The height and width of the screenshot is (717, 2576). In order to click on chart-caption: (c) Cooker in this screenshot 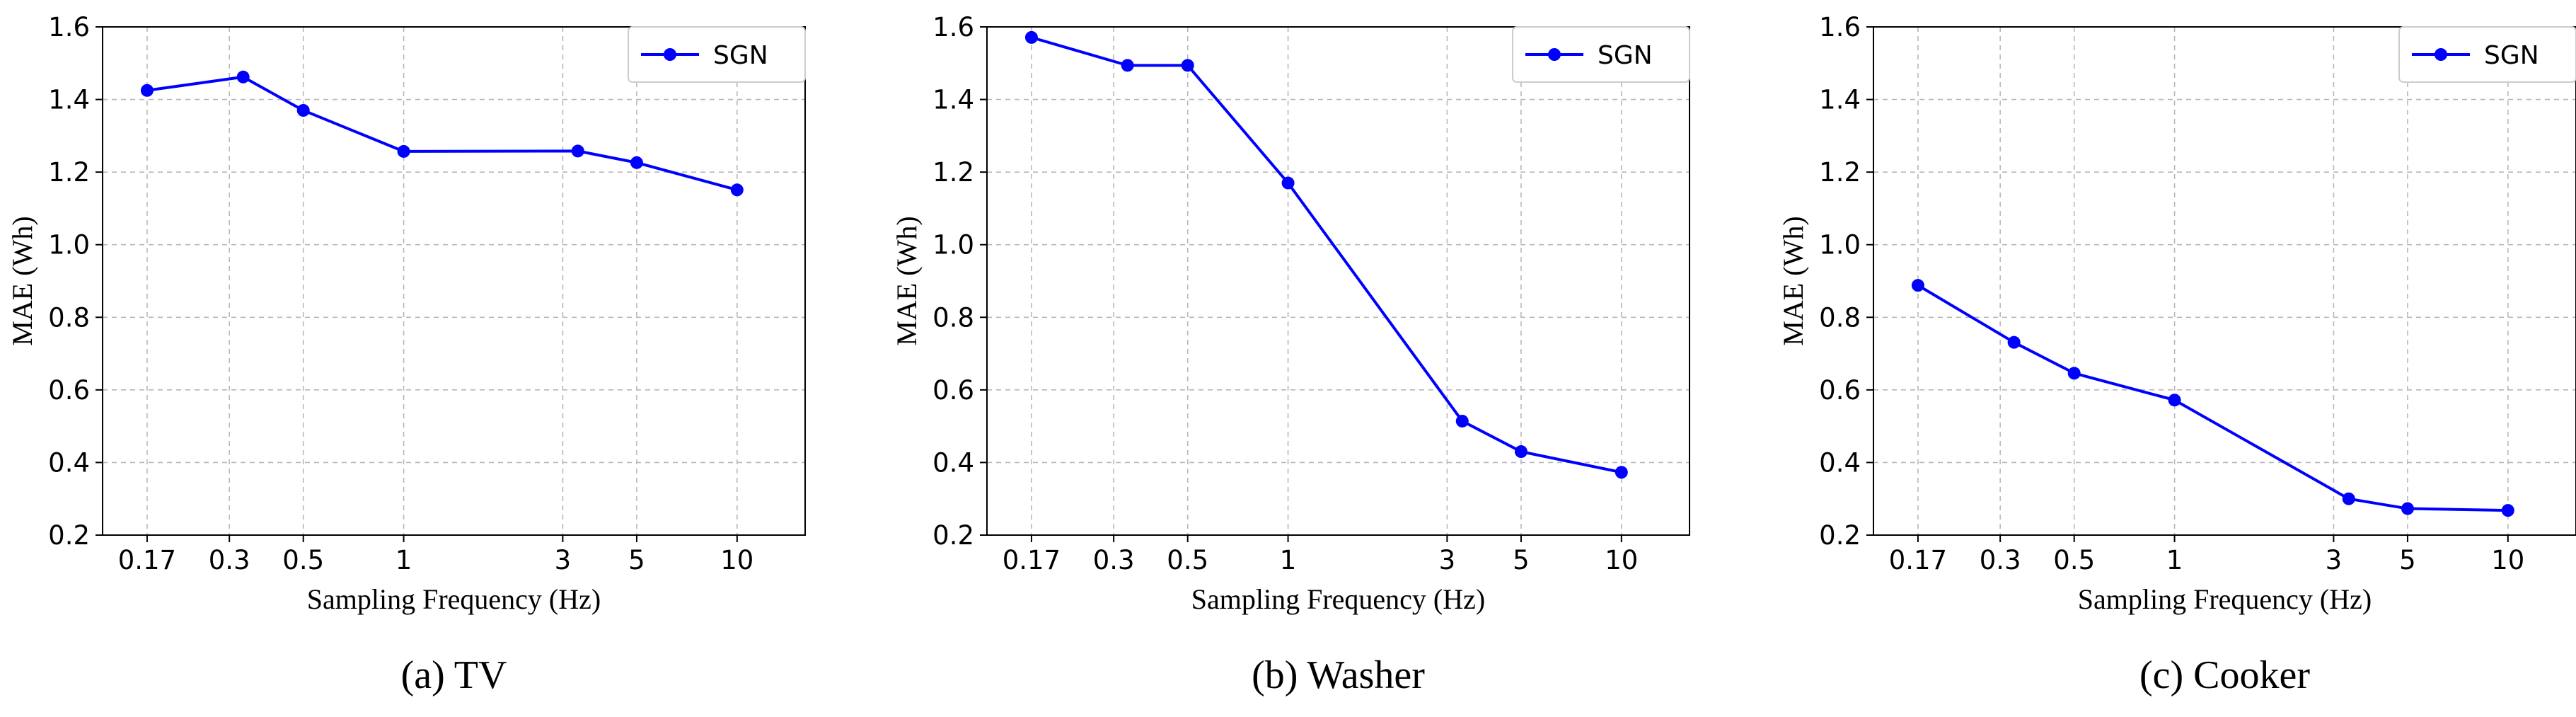, I will do `click(2224, 675)`.